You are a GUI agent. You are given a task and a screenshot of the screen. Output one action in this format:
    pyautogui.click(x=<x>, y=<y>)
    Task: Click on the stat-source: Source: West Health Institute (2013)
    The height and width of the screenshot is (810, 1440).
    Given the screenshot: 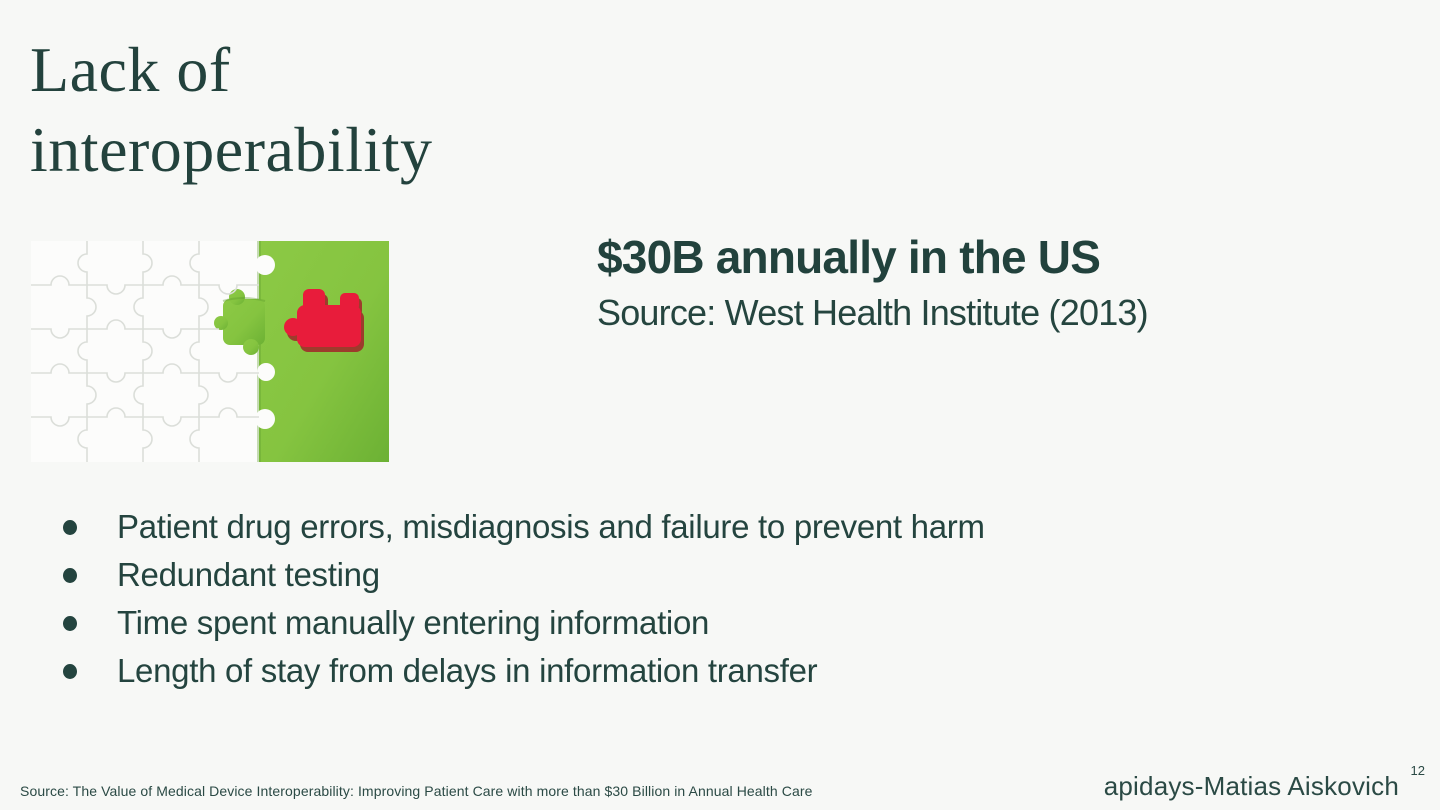 What is the action you would take?
    pyautogui.click(x=873, y=312)
    